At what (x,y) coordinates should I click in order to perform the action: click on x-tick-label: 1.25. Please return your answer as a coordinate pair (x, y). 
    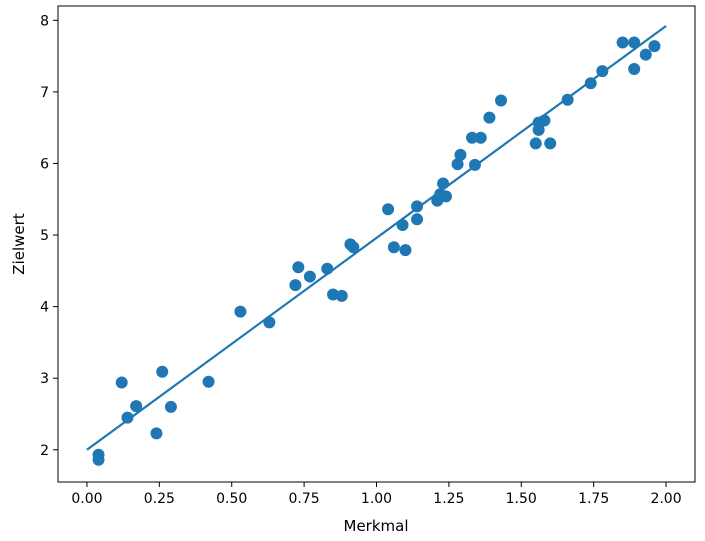
    Looking at the image, I should click on (448, 499).